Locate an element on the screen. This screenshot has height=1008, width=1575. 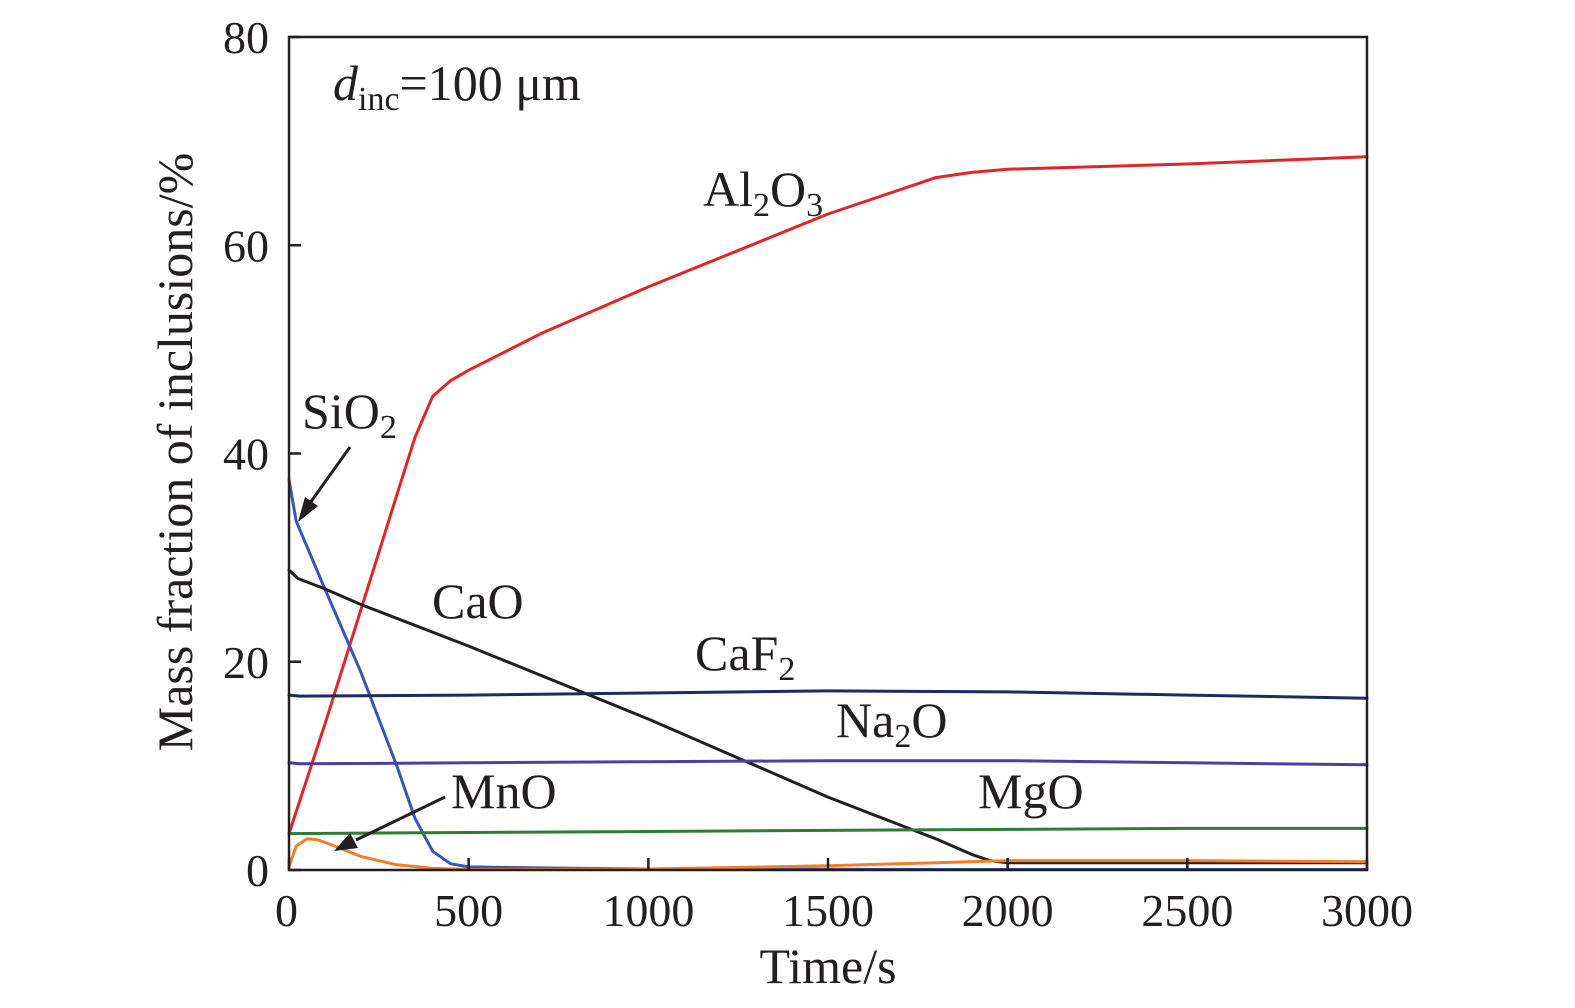
series-label-mno: MnO is located at coordinates (504, 791).